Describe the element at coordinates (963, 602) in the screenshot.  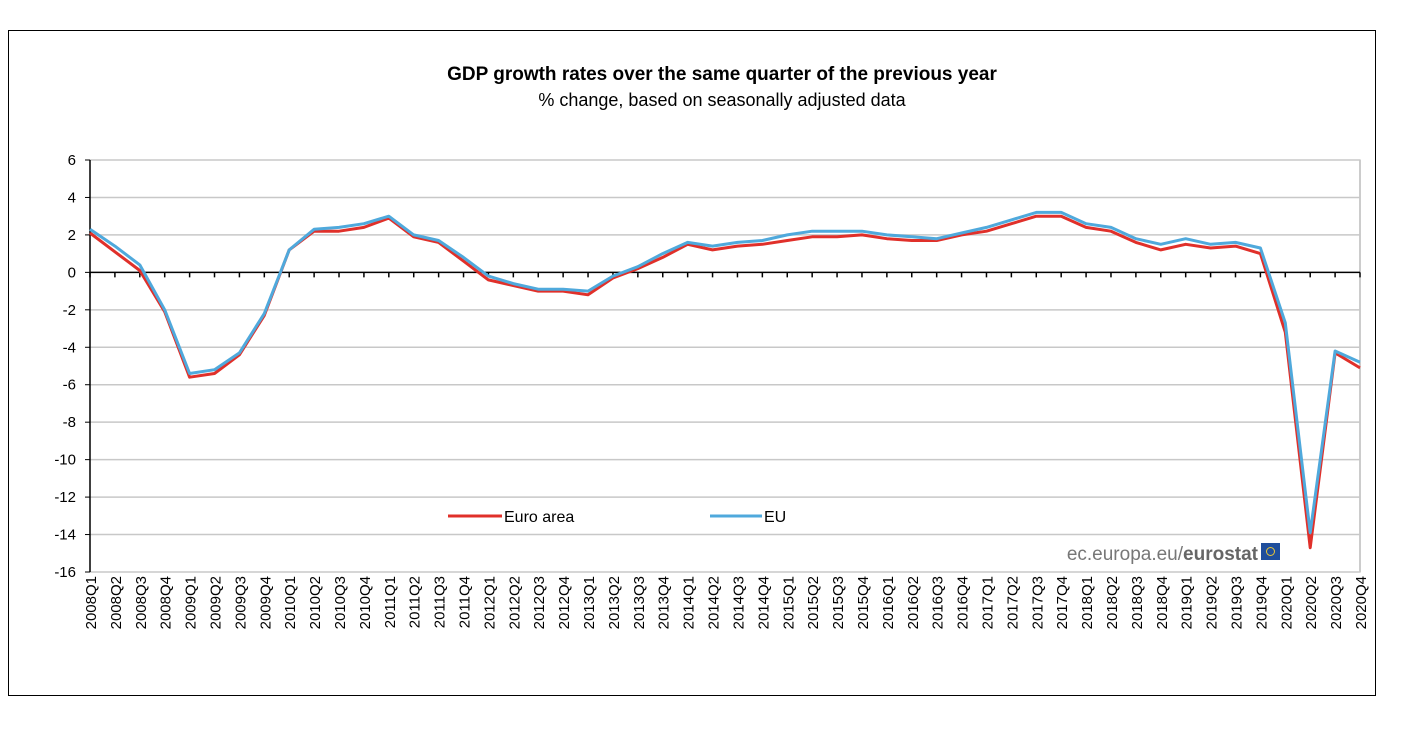
I see `x-tick-label: 2016Q4` at that location.